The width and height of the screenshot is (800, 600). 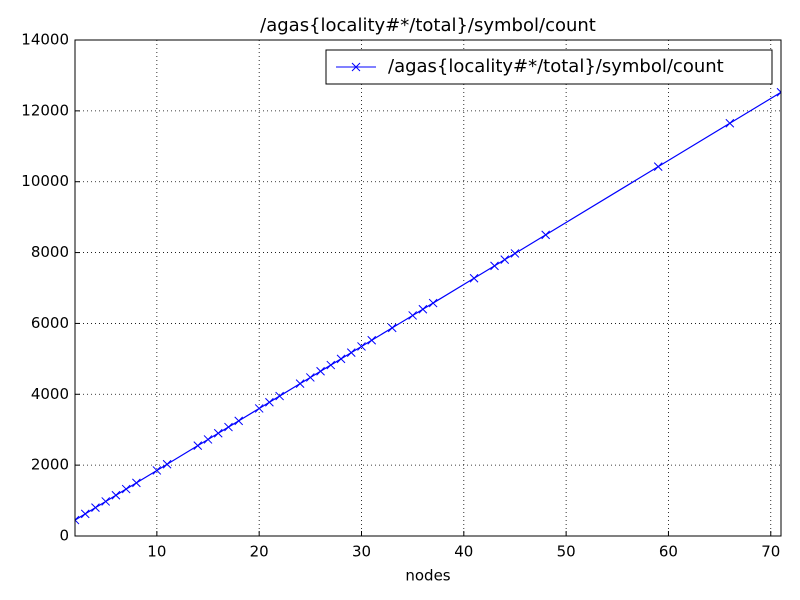 What do you see at coordinates (50, 465) in the screenshot?
I see `y-tick-label: 2000` at bounding box center [50, 465].